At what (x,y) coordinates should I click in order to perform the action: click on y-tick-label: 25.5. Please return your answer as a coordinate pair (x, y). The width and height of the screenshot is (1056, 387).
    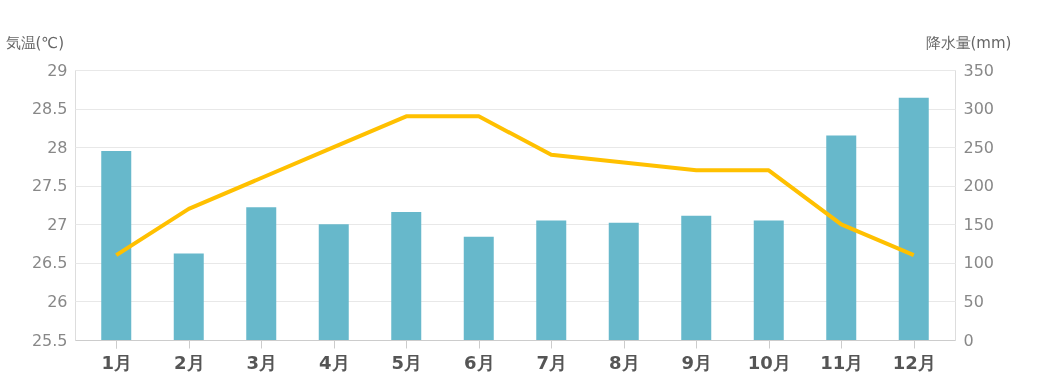
    Looking at the image, I should click on (49, 340).